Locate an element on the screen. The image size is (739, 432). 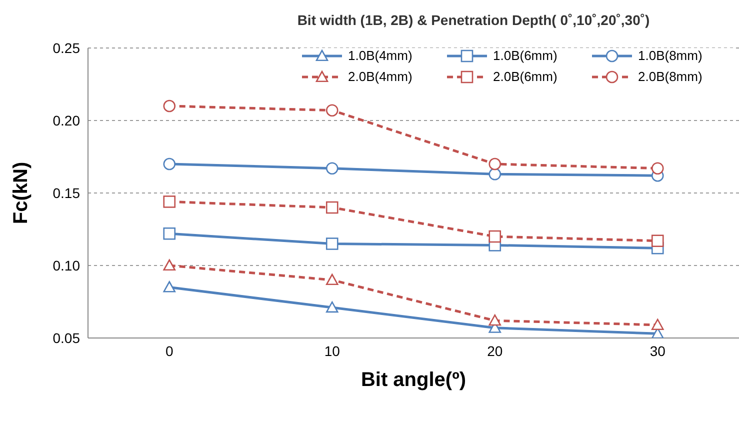
x-tick-label: 0 is located at coordinates (169, 350).